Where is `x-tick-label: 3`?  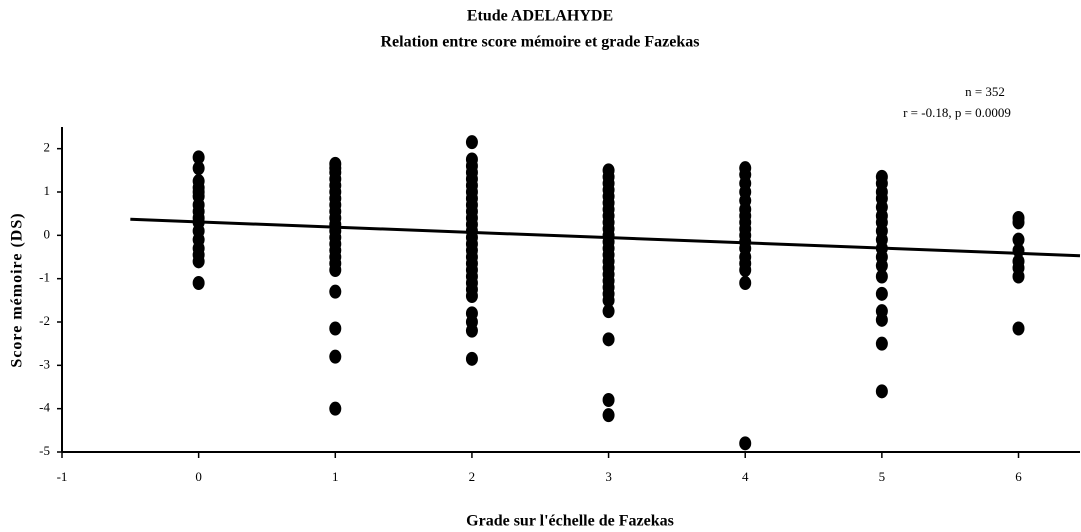 x-tick-label: 3 is located at coordinates (608, 476).